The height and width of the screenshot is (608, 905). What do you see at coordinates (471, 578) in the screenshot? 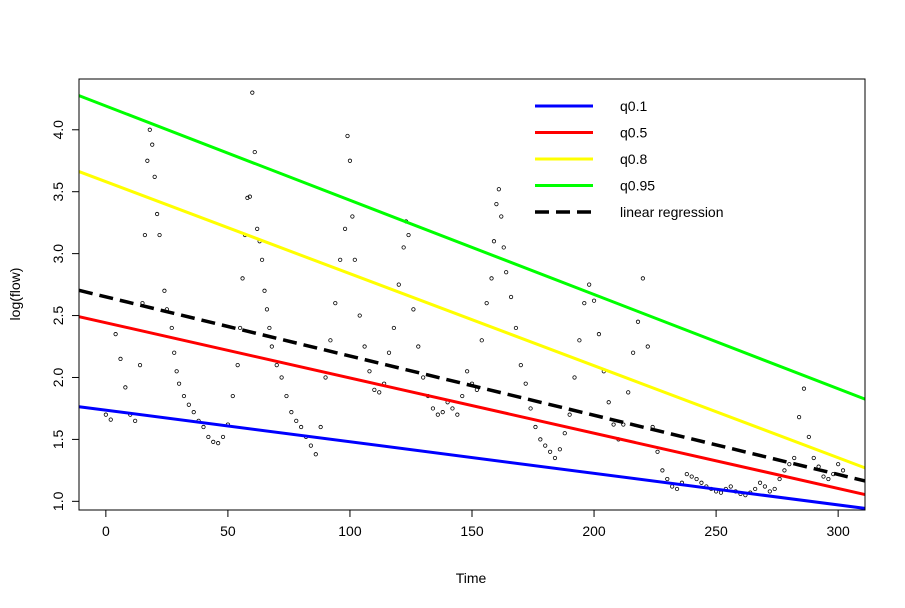
I see `x-axis-label: Time` at bounding box center [471, 578].